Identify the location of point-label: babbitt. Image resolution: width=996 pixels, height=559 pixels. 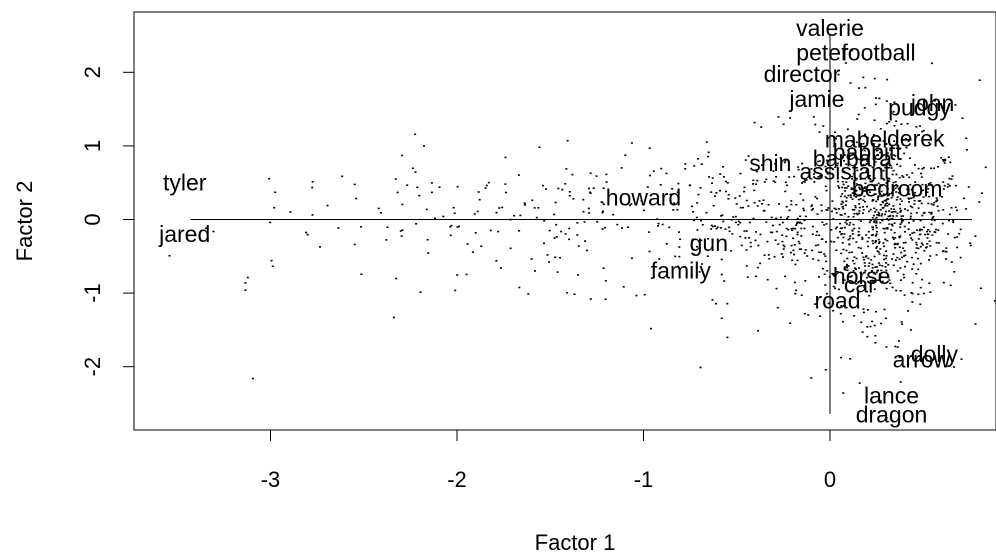
(868, 152).